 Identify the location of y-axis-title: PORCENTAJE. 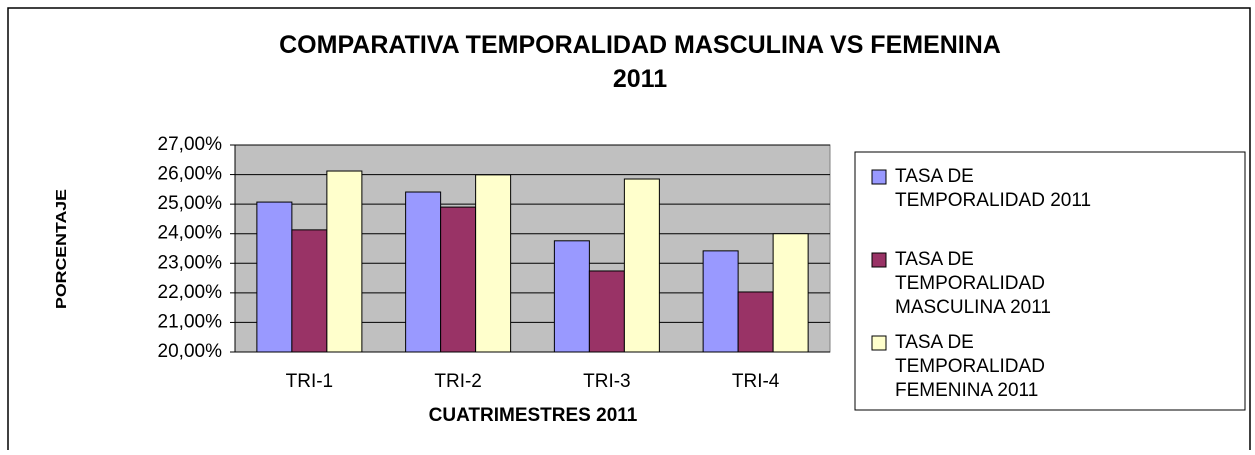
(61, 249).